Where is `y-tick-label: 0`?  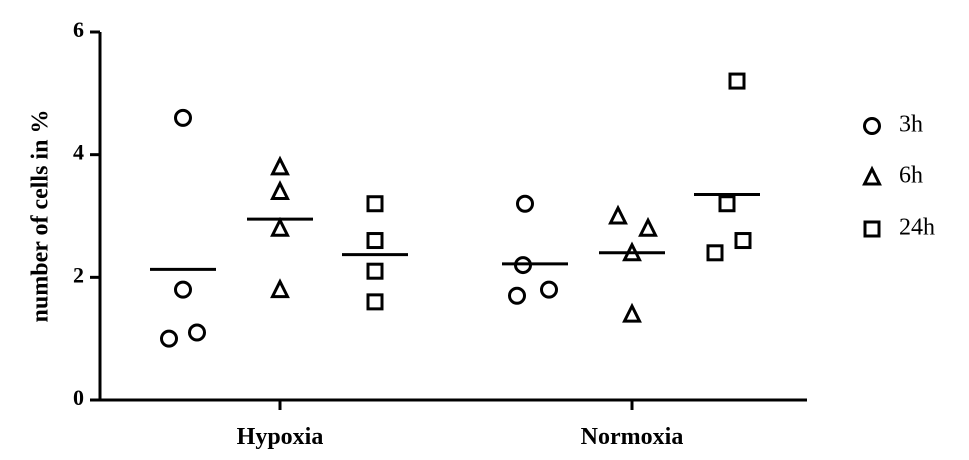
y-tick-label: 0 is located at coordinates (78, 397).